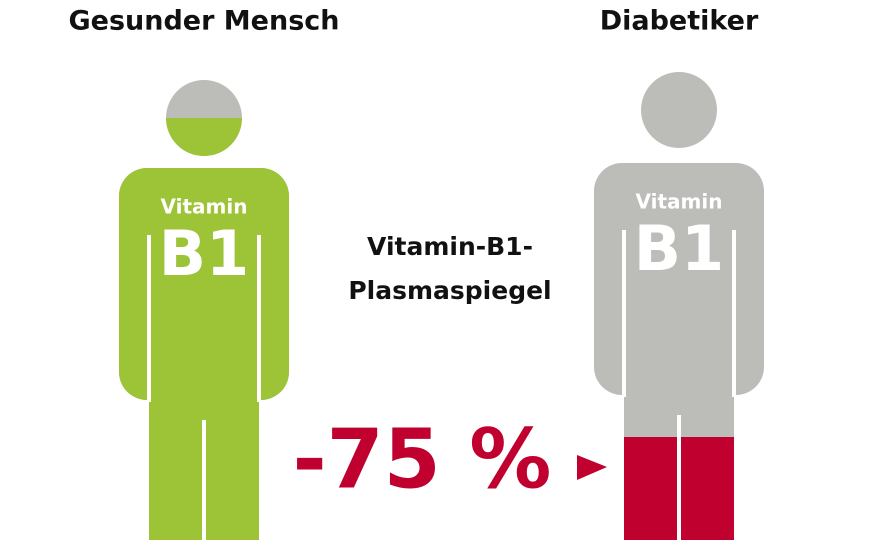  I want to click on center-line: Vitamin-B1-, so click(450, 246).